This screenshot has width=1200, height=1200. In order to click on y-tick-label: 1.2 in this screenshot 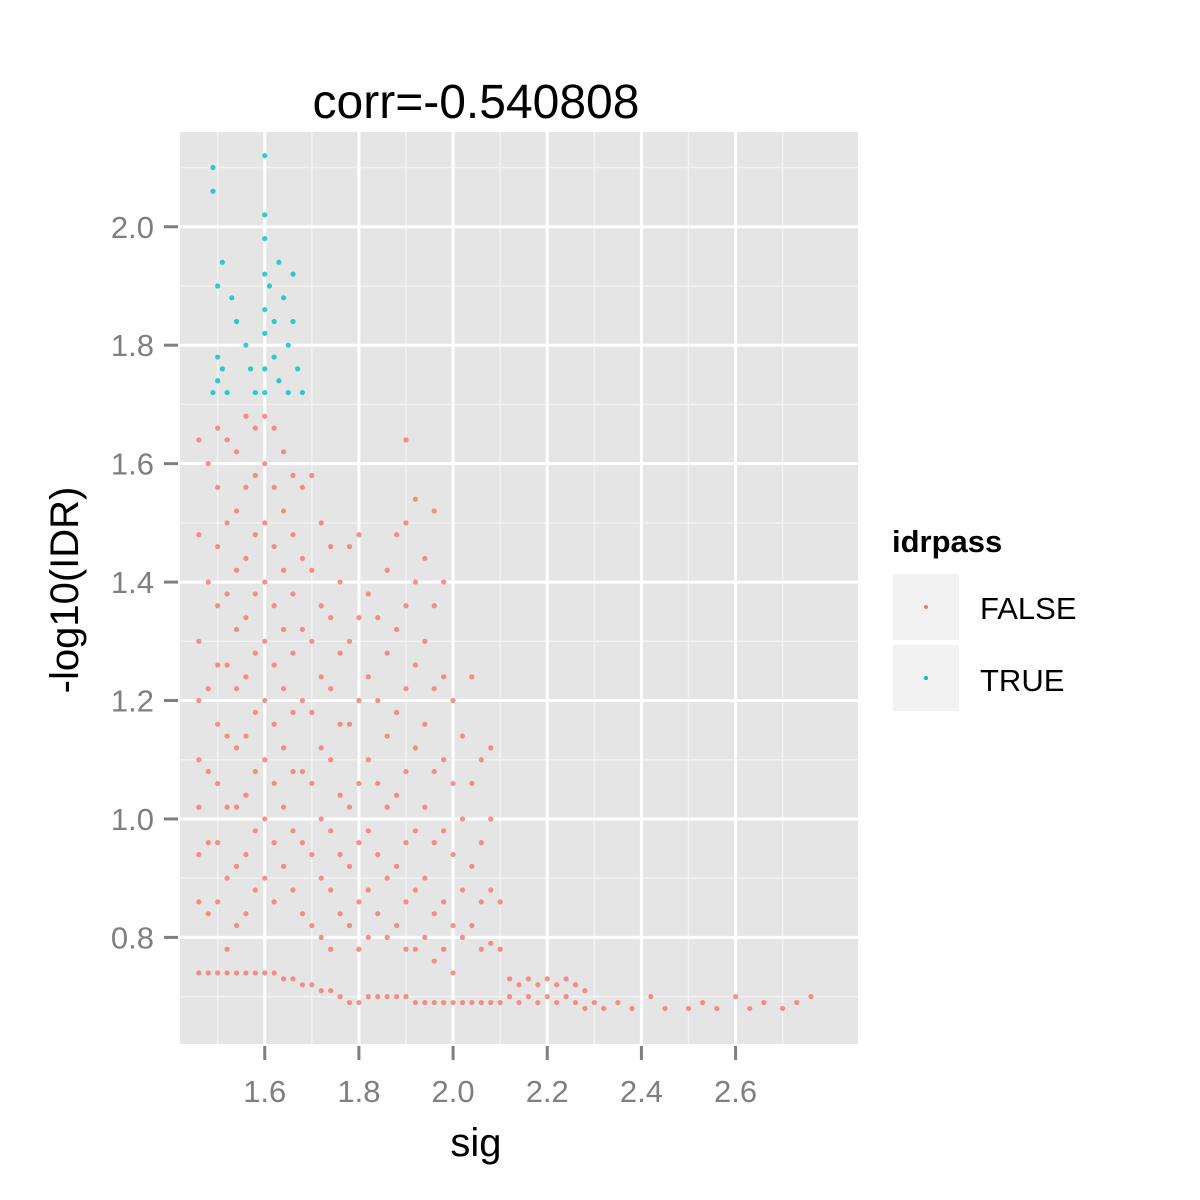, I will do `click(132, 701)`.